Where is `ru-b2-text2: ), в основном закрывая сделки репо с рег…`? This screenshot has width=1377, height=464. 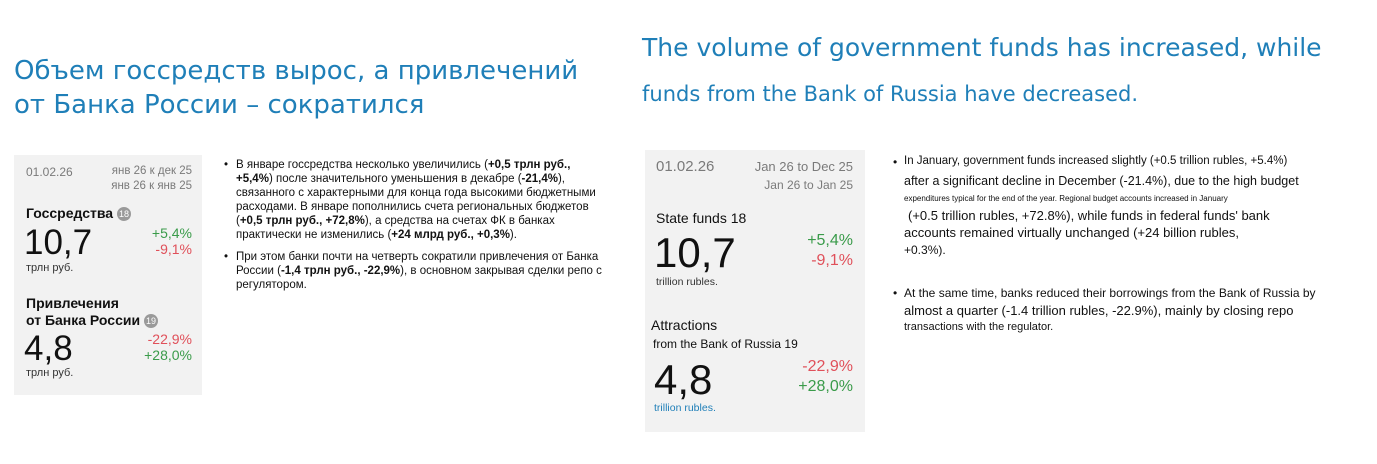
ru-b2-text2: ), в основном закрывая сделки репо с рег… is located at coordinates (419, 278).